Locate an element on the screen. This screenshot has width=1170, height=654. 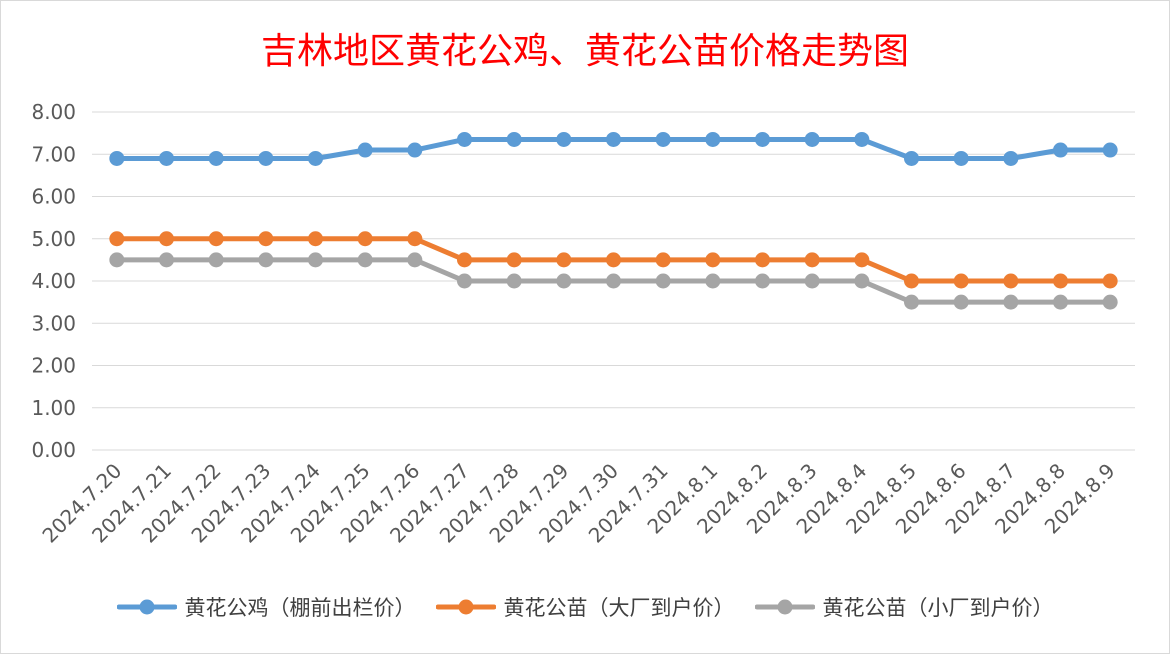
y-tick-label: 5.00 is located at coordinates (53, 239).